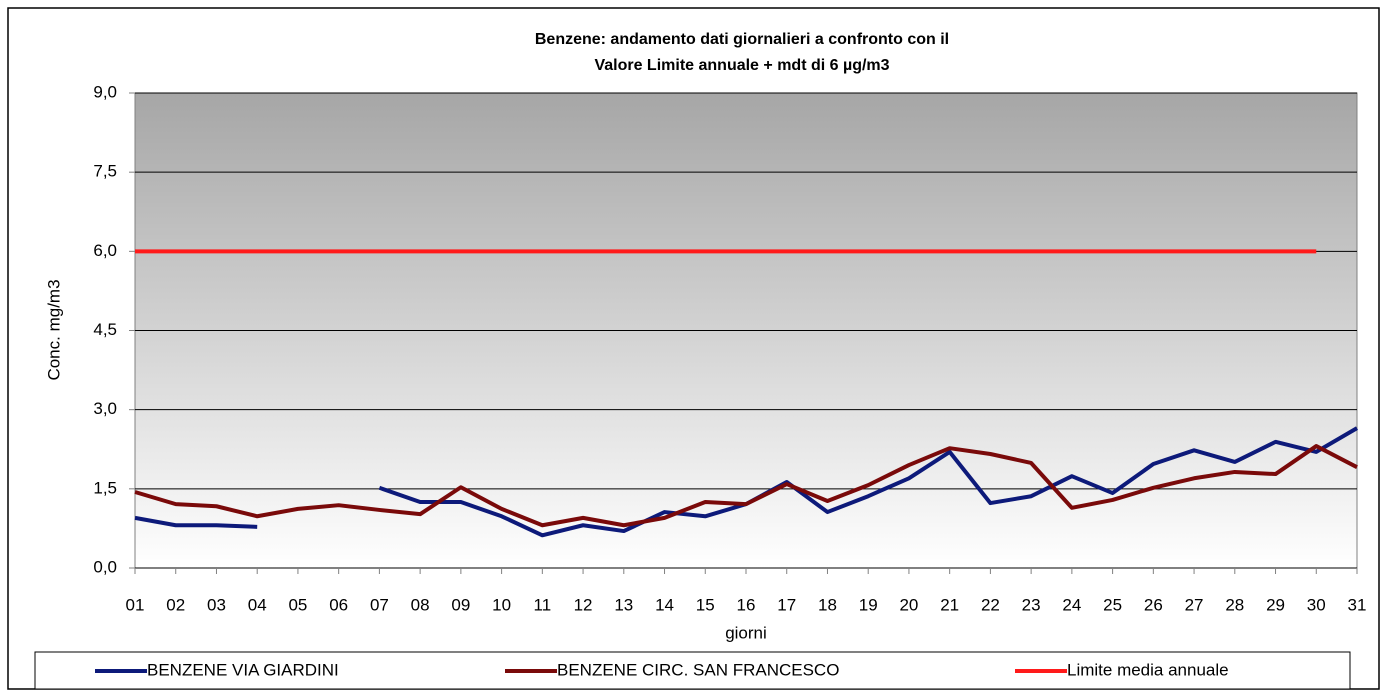 The height and width of the screenshot is (697, 1387). I want to click on x-tick-label: 25, so click(1112, 604).